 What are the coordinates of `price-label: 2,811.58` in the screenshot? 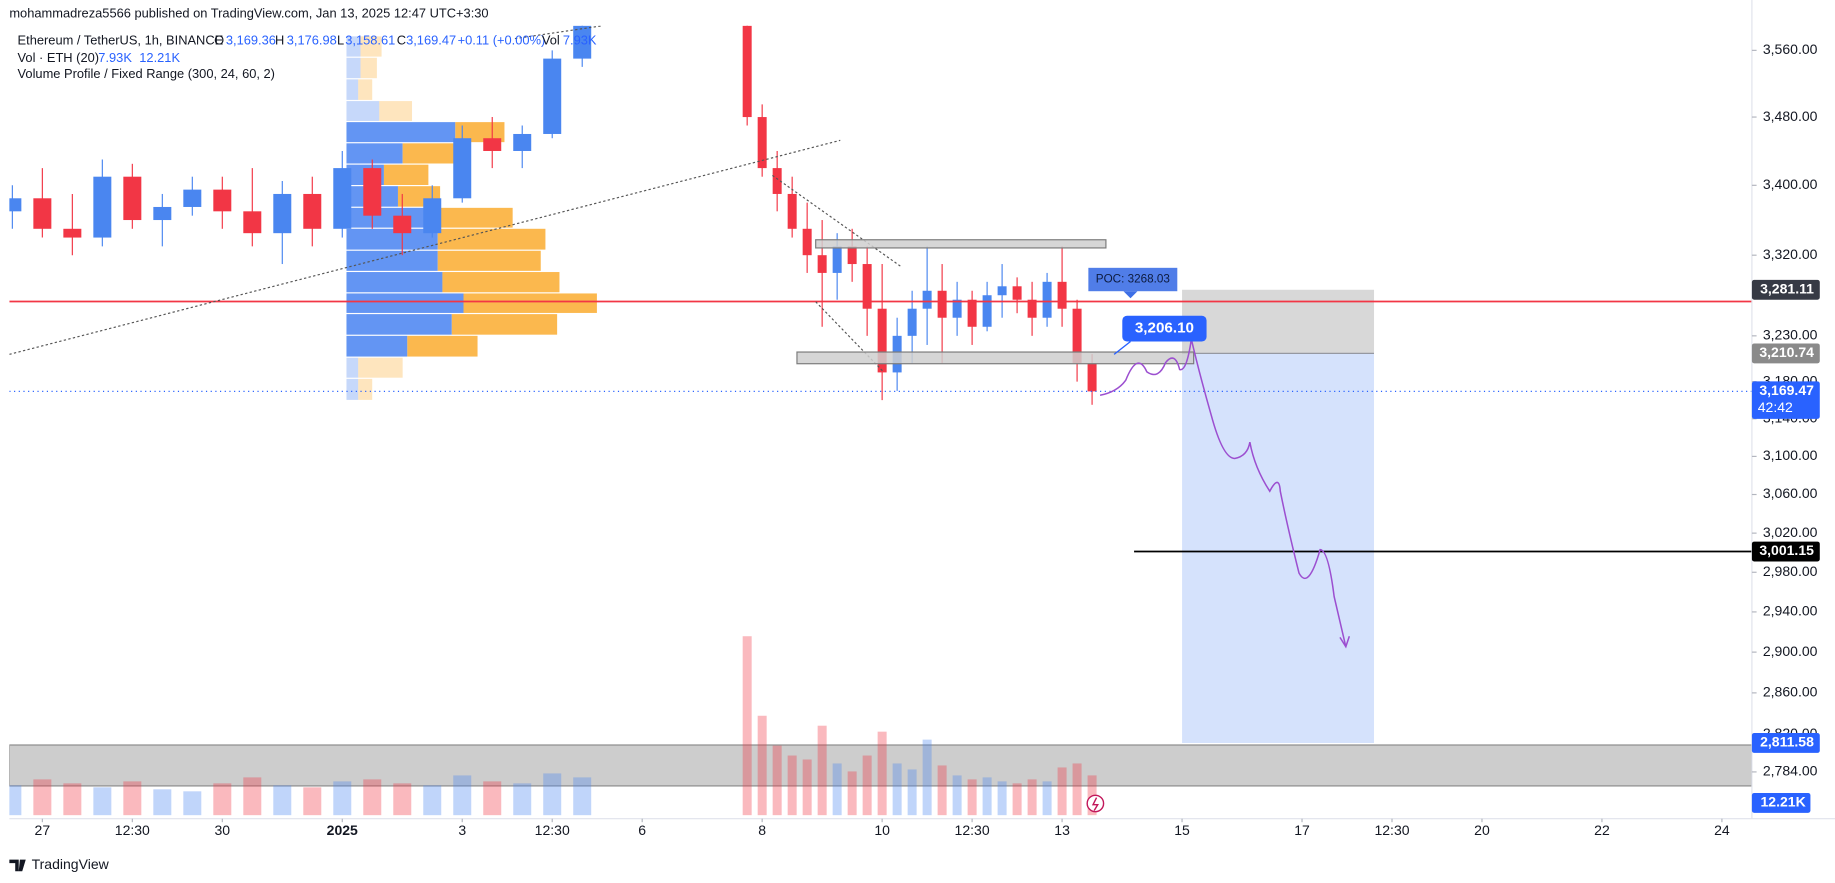 It's located at (1787, 742).